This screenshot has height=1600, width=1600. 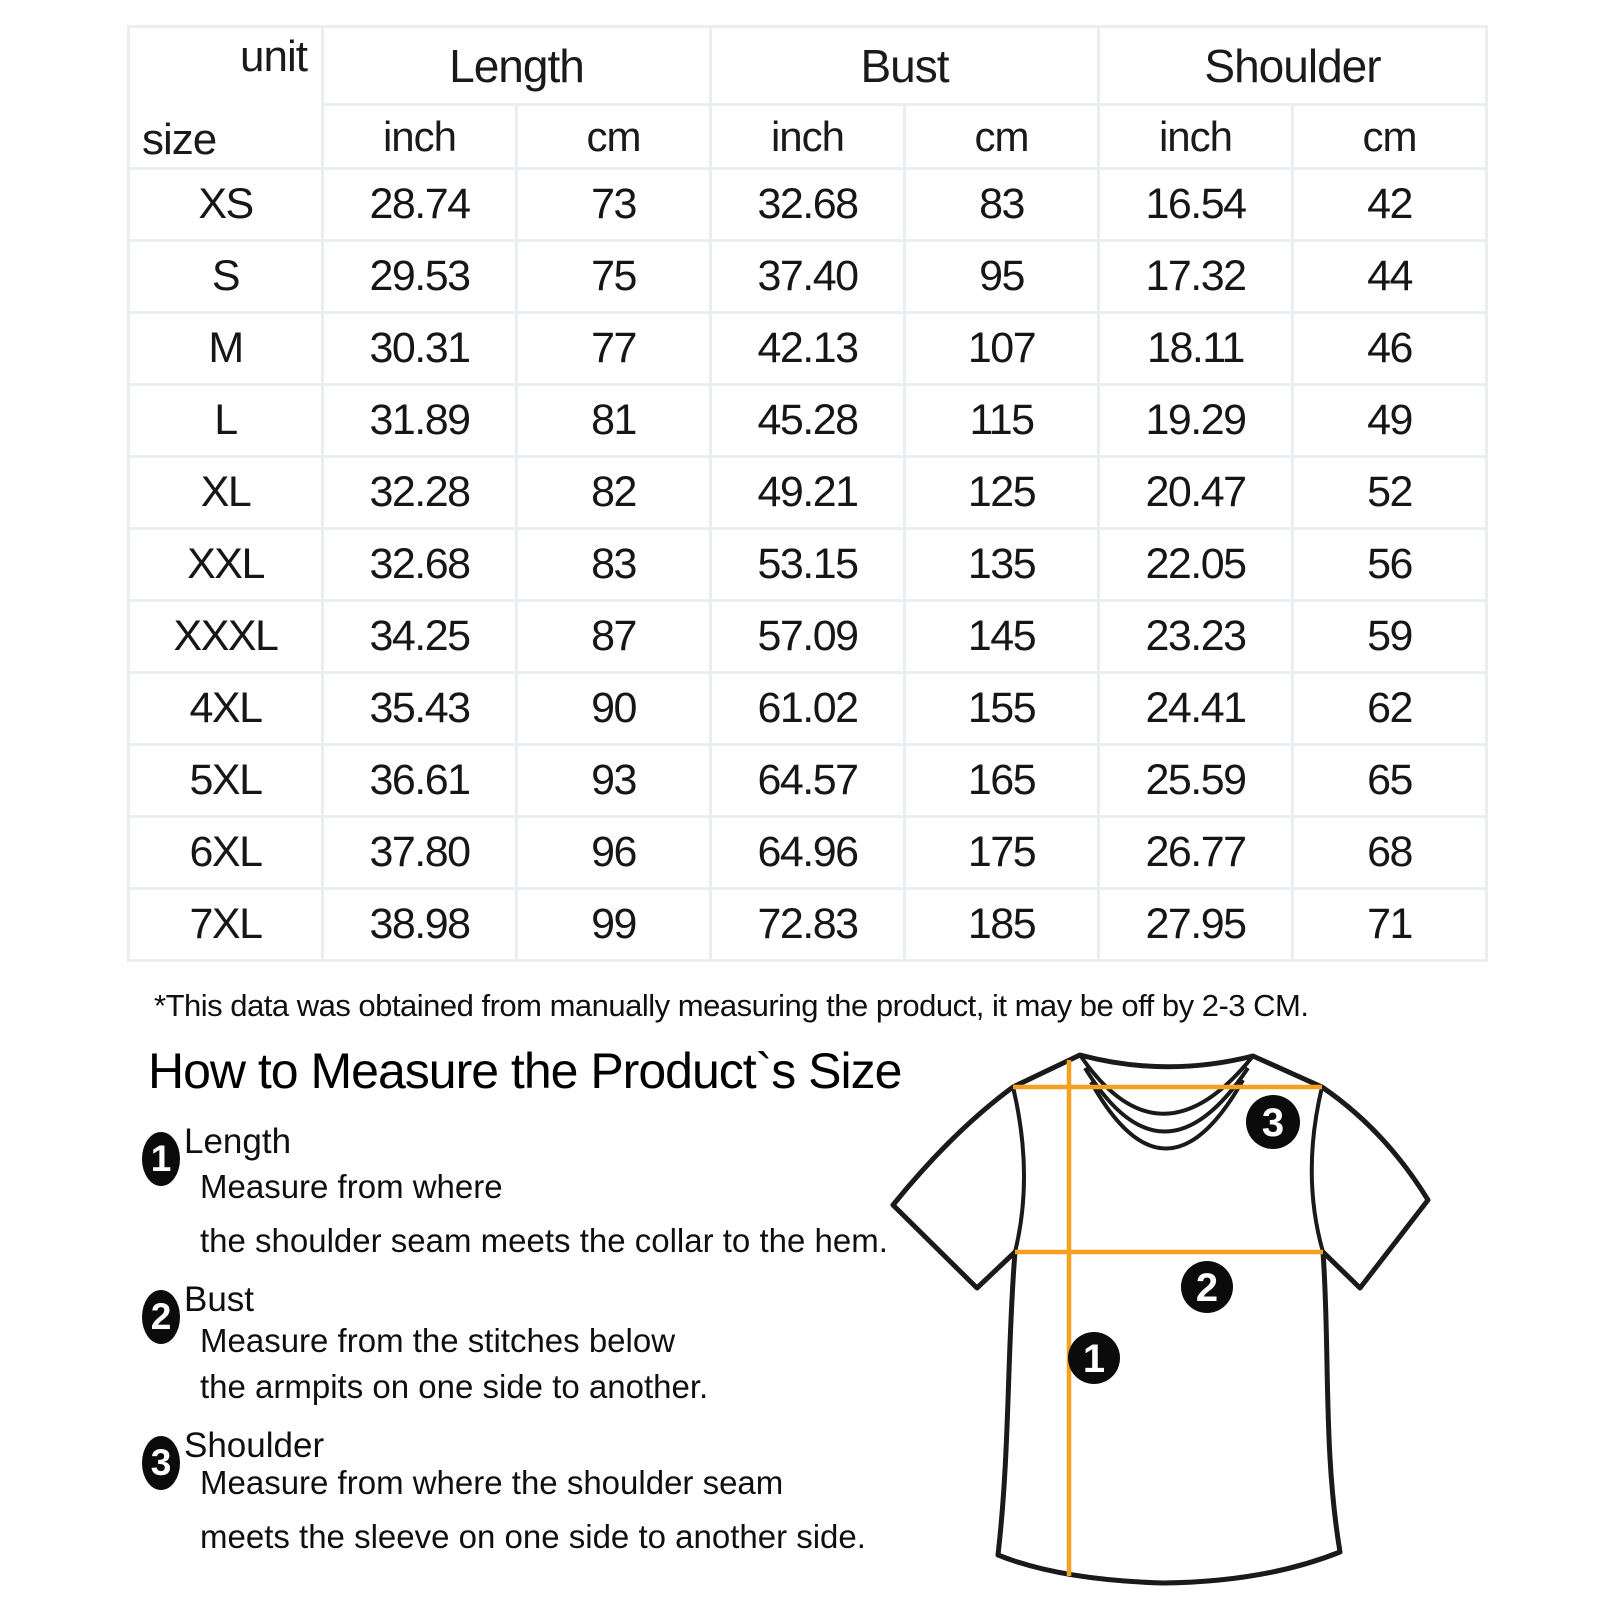 I want to click on value-cell: 71, so click(x=1389, y=924).